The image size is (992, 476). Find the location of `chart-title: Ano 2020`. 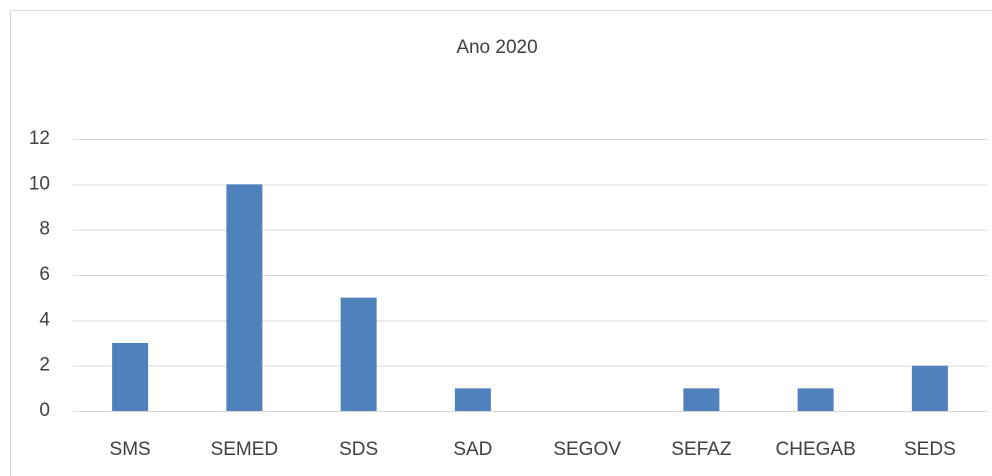

chart-title: Ano 2020 is located at coordinates (496, 47).